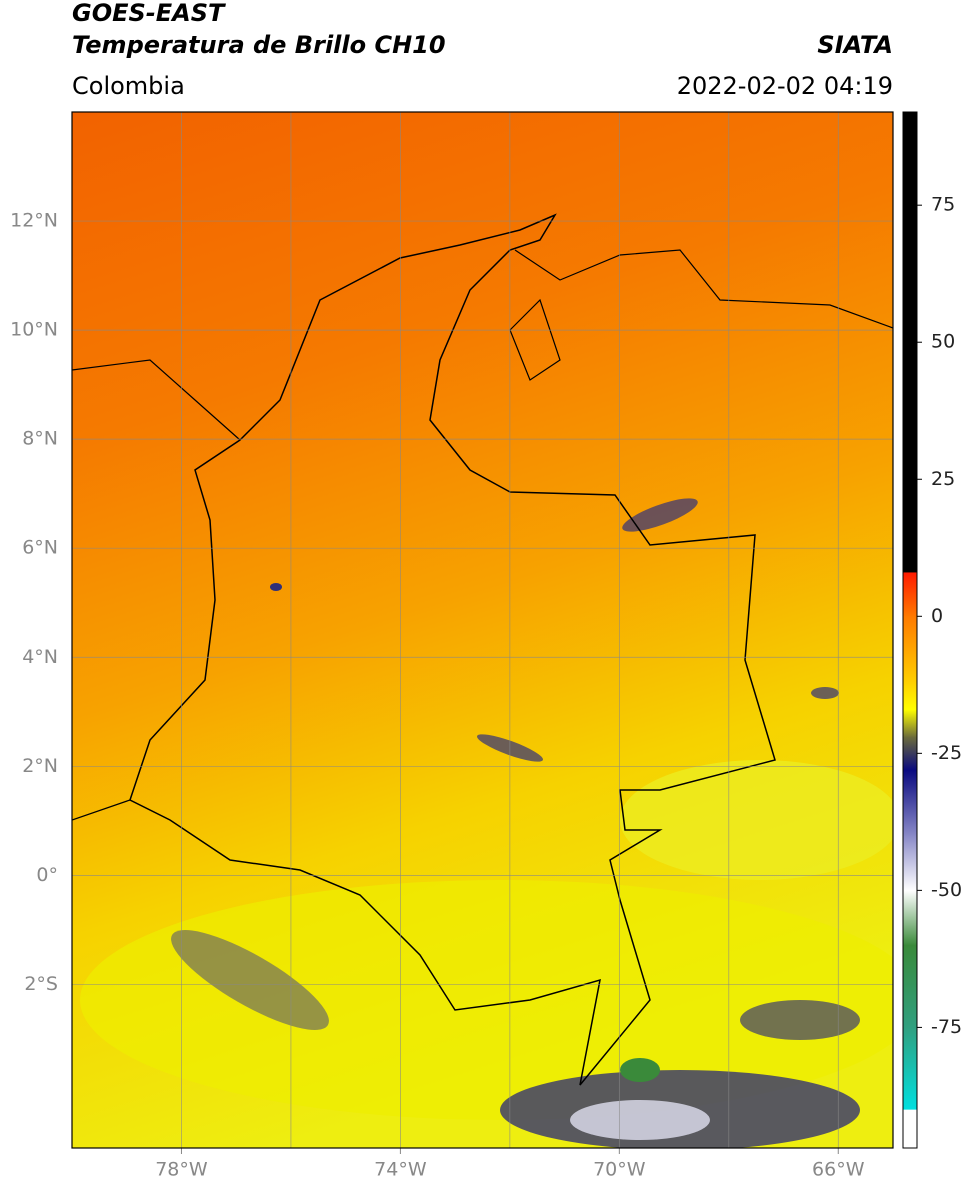 The height and width of the screenshot is (1190, 966). I want to click on region: Colombia, so click(128, 86).